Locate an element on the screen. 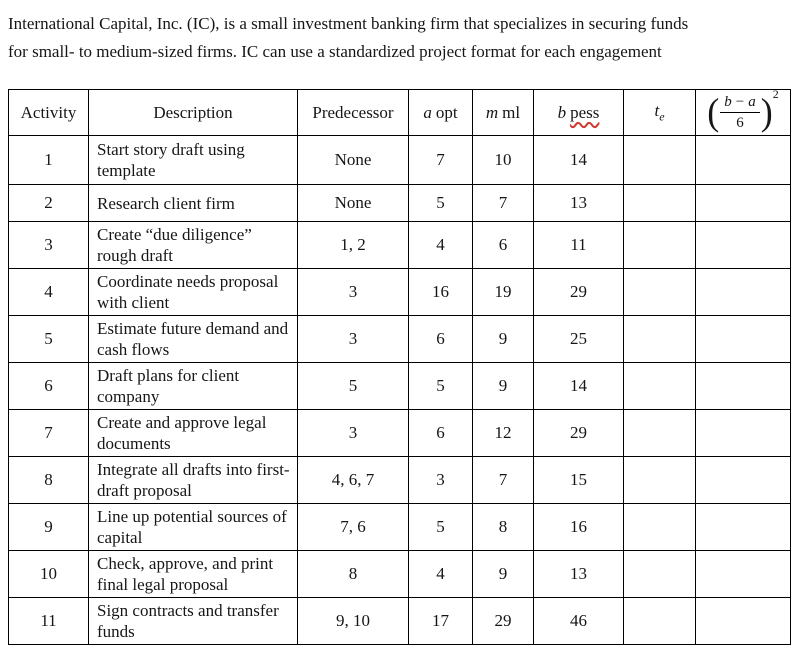 The height and width of the screenshot is (663, 804). col-header-variance-formula: ( b − a 6 ) 2 is located at coordinates (743, 112).